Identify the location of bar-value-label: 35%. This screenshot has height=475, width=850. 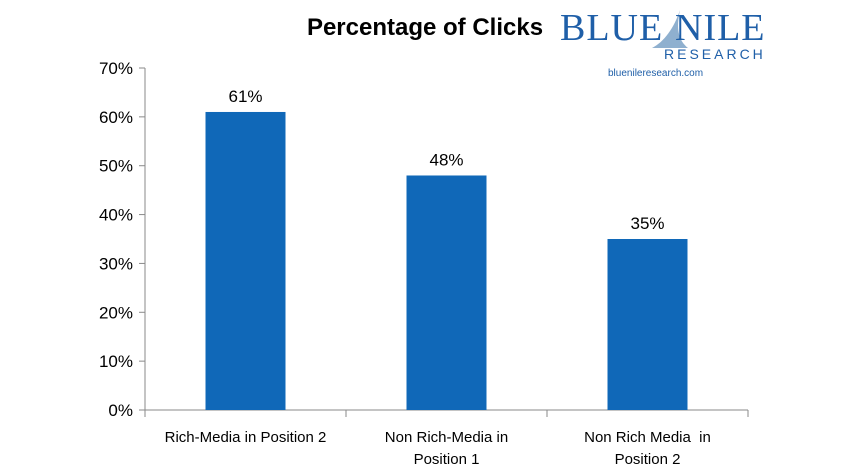
(647, 223).